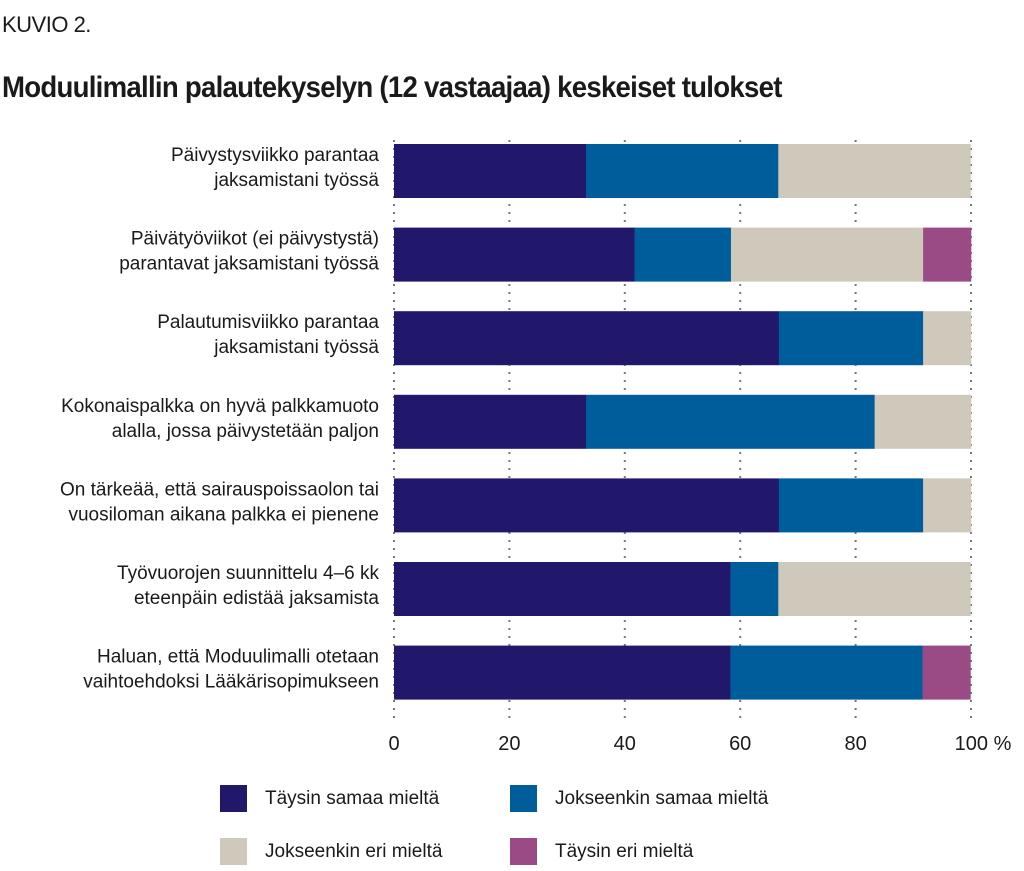 This screenshot has height=871, width=1024. I want to click on x-tick-labels: 0 20 40 60 80 100 %, so click(699, 744).